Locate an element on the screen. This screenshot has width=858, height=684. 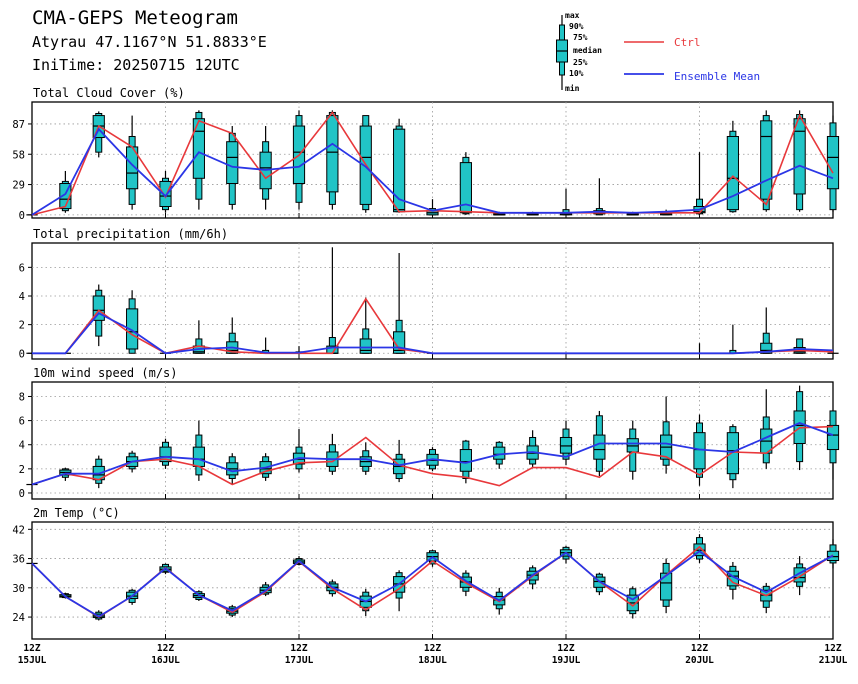
y-tick-label: 42 is located at coordinates (18, 530).